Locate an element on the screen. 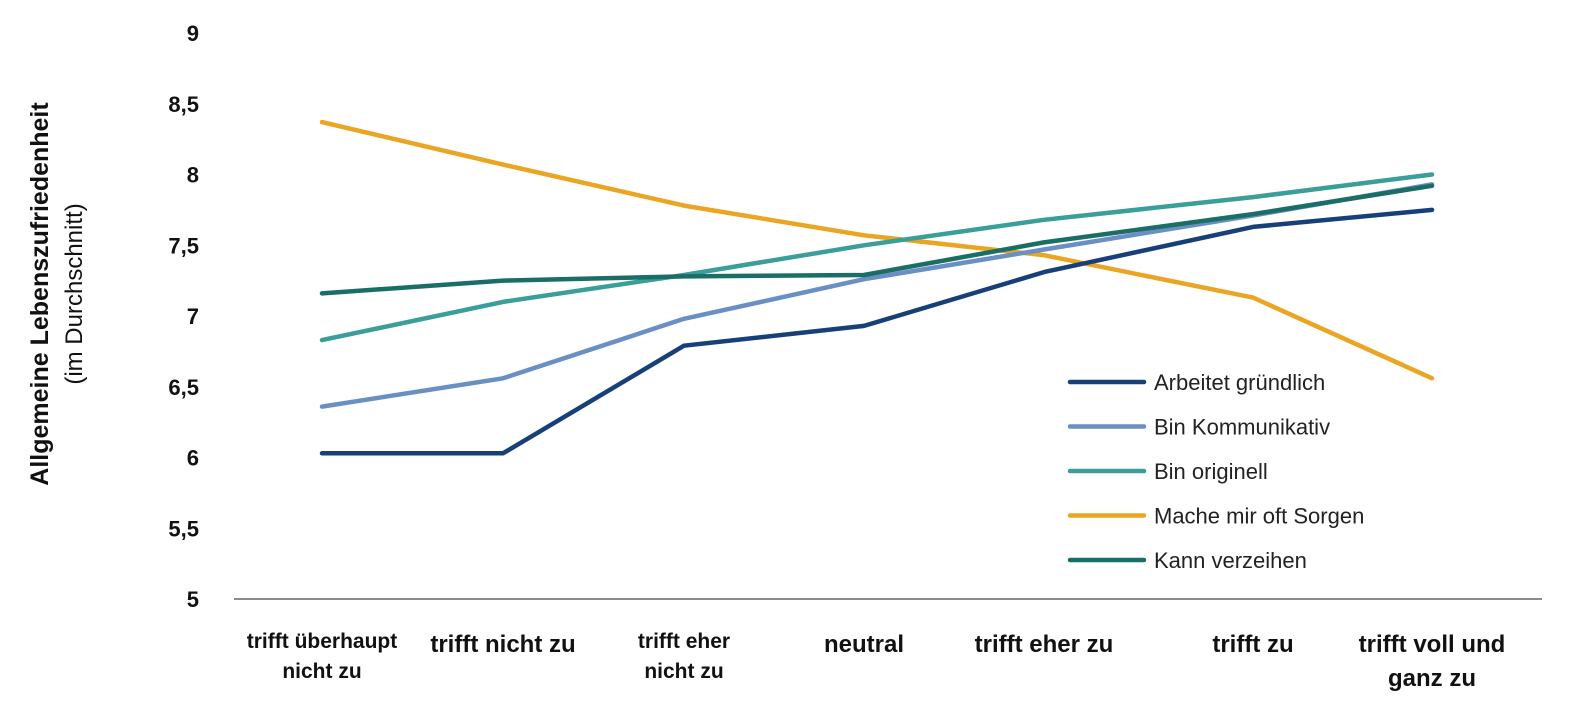  y-axis-sublabel: (im Durchschnitt) is located at coordinates (74, 293).